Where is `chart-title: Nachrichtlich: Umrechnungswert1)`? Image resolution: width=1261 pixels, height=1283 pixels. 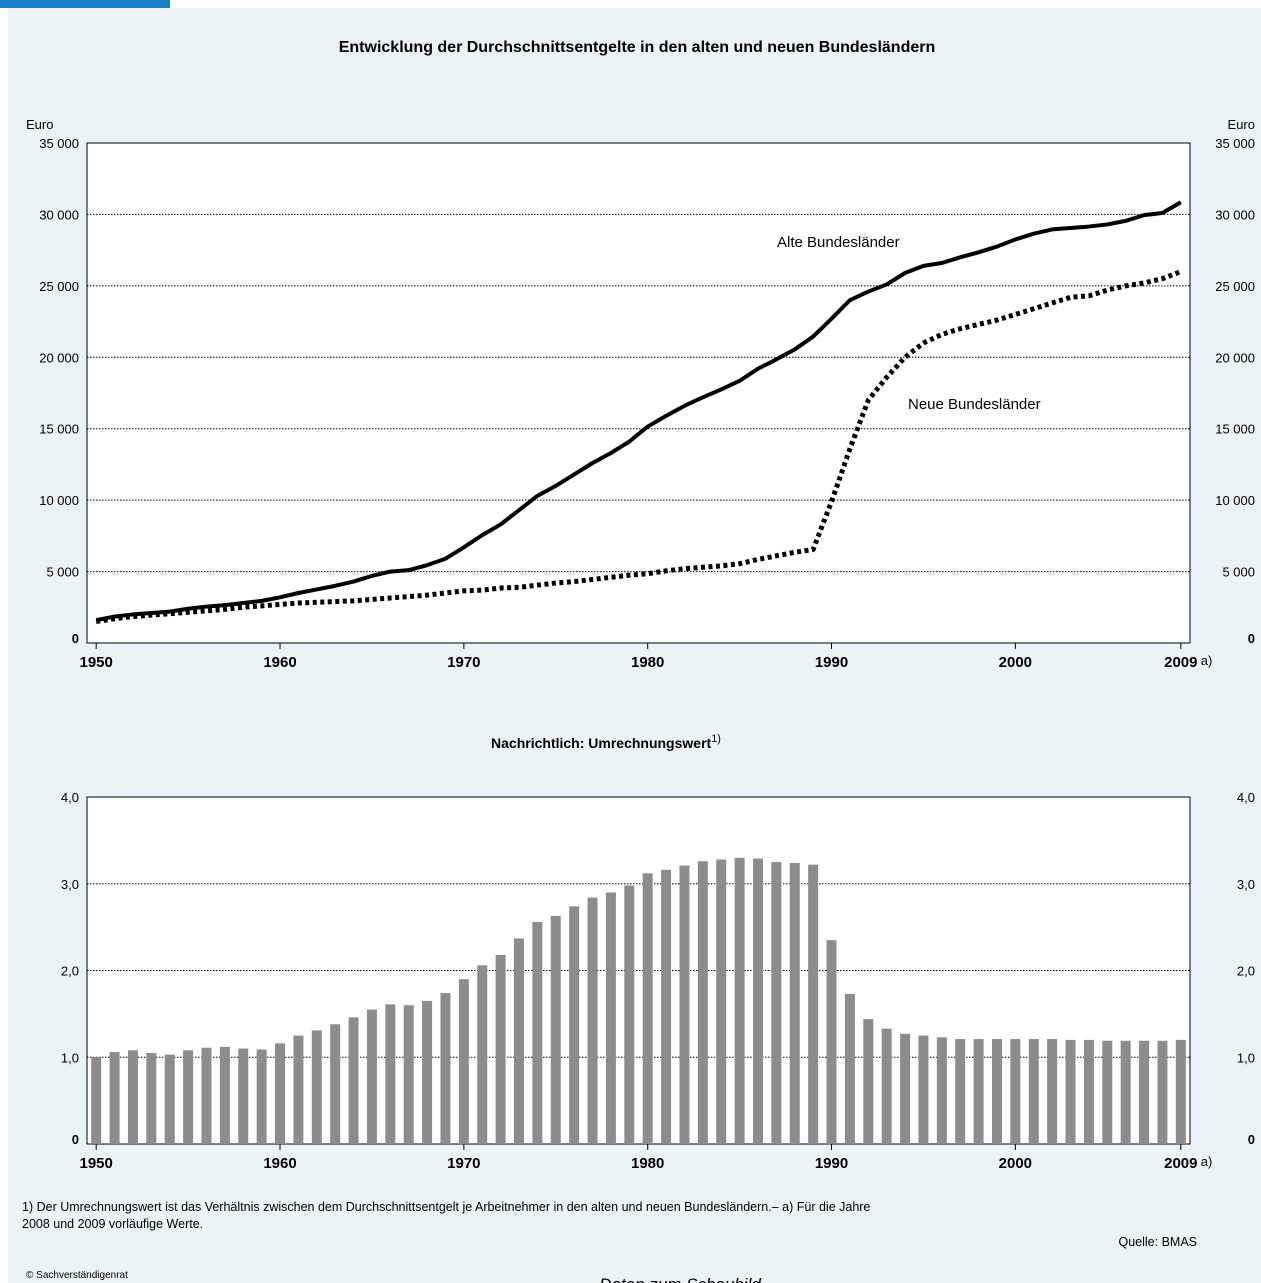
chart-title: Nachrichtlich: Umrechnungswert1) is located at coordinates (606, 742).